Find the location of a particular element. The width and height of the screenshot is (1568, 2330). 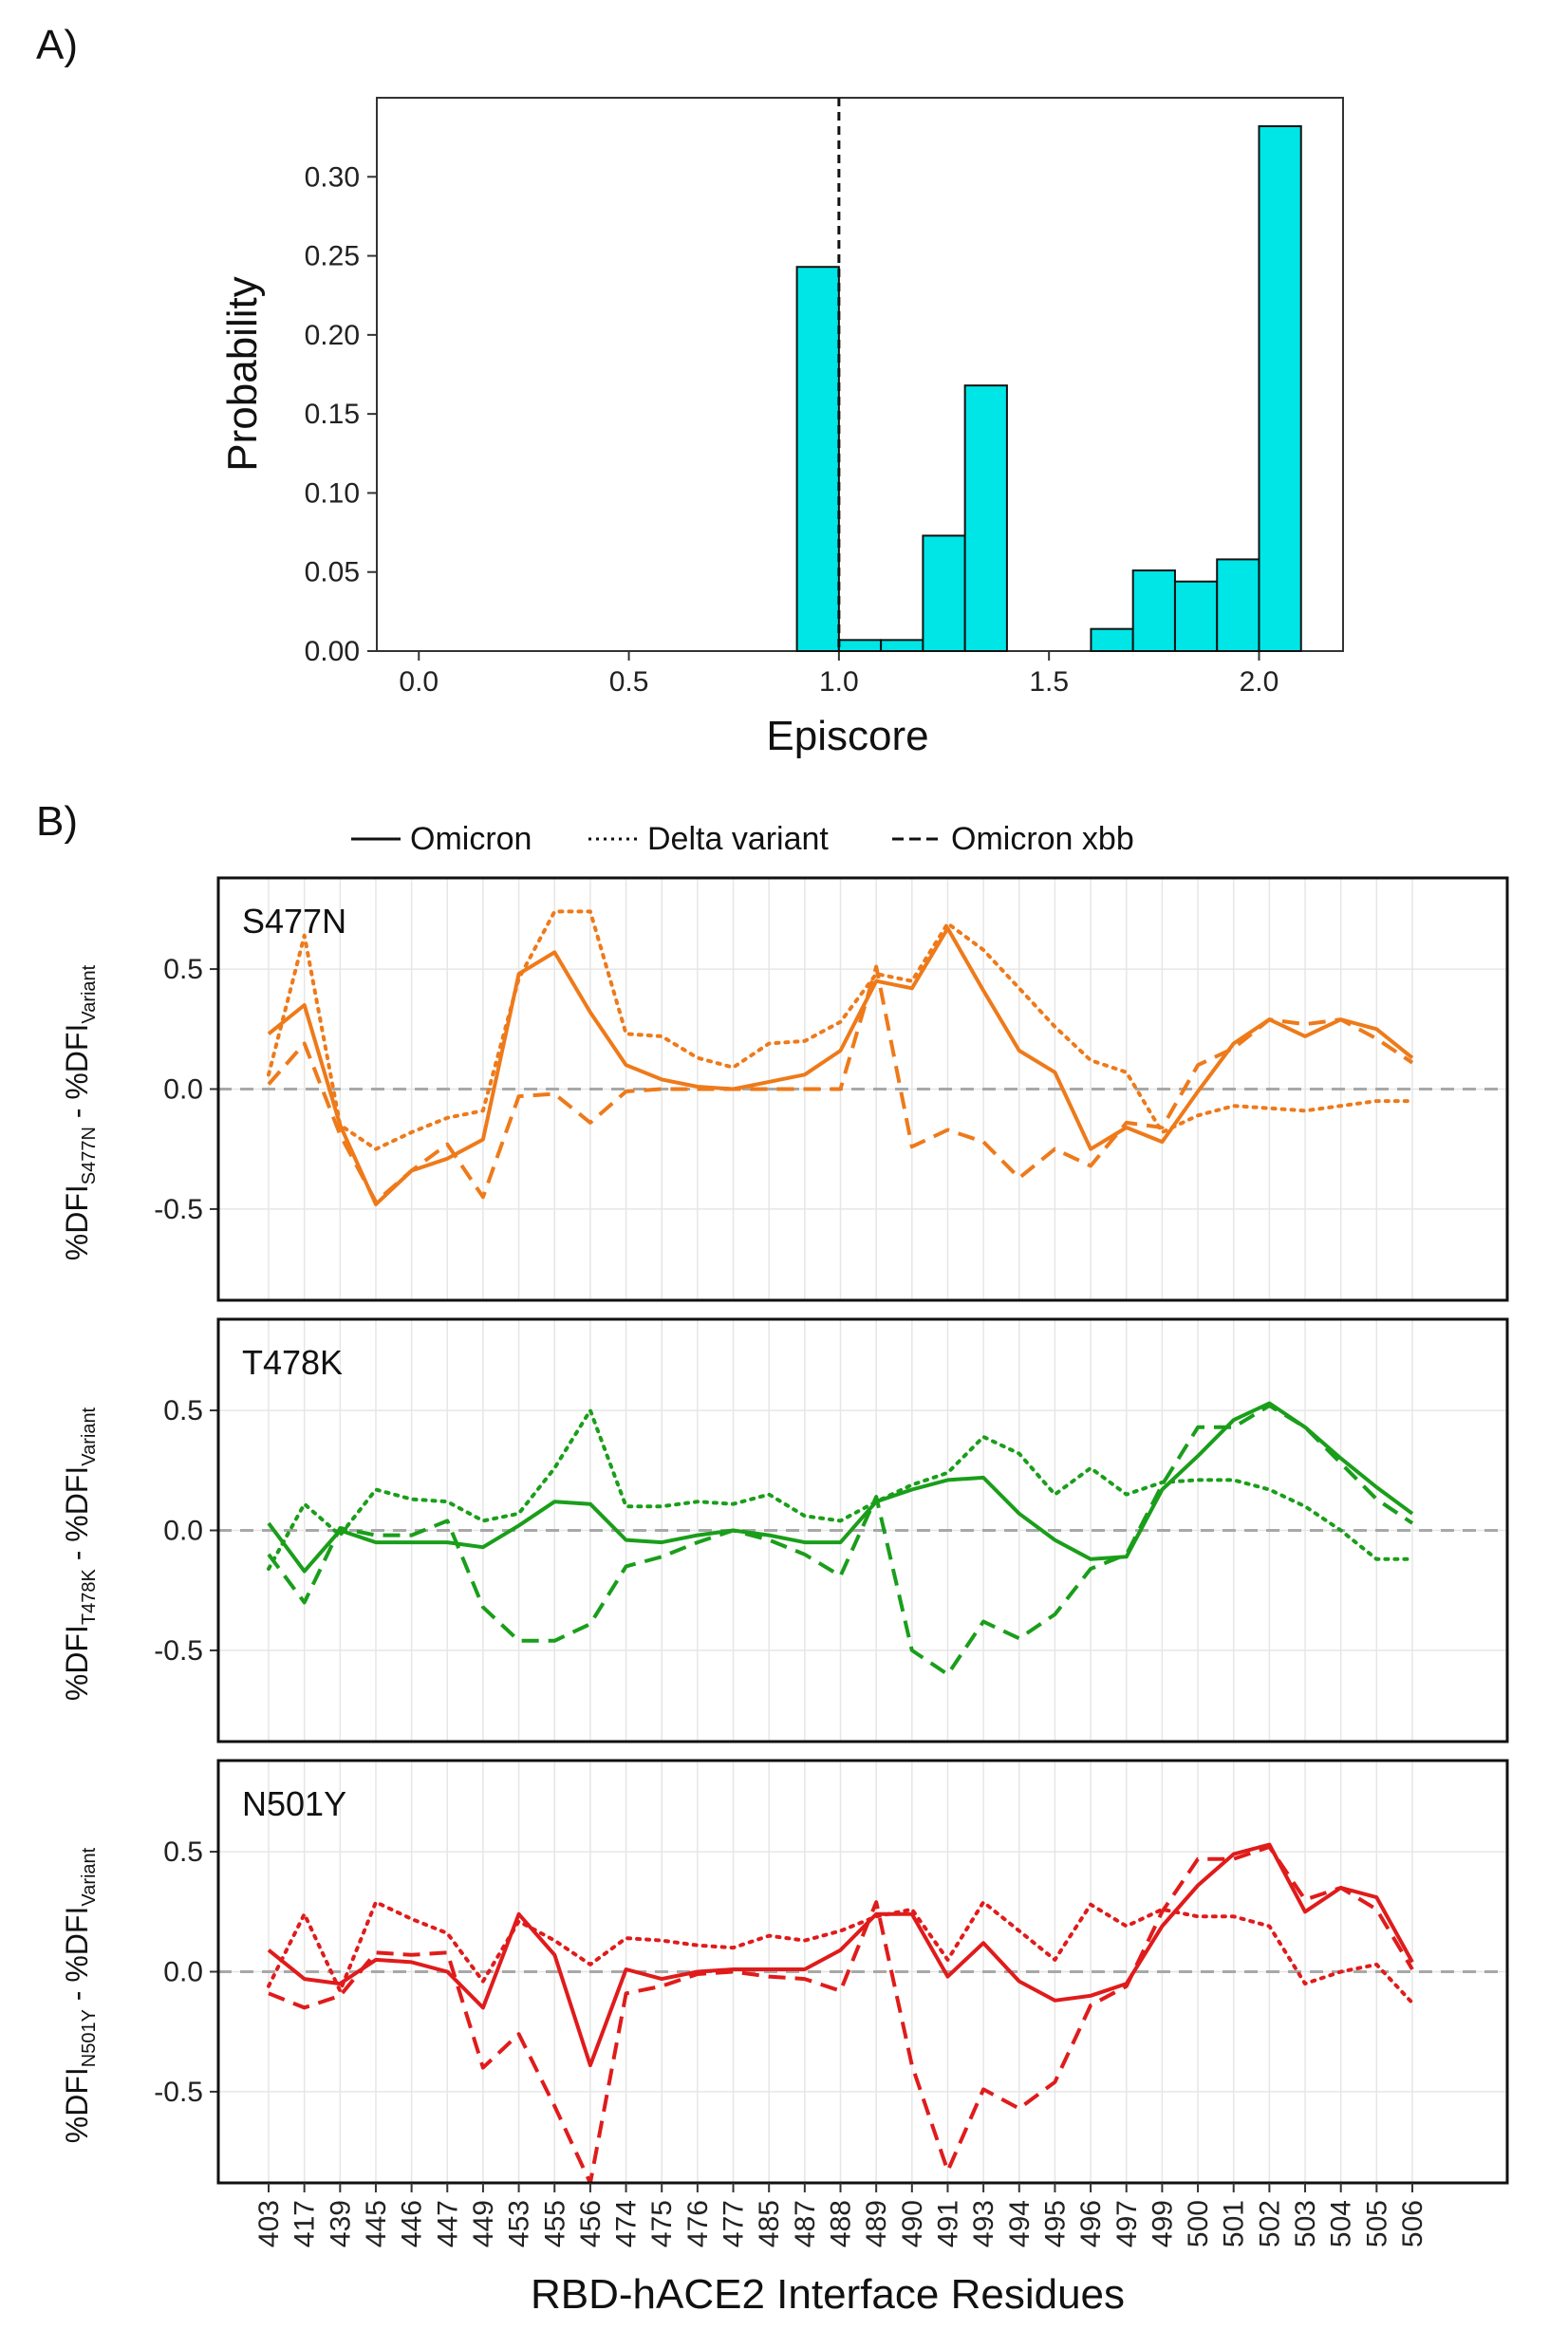

histogram-plot-area is located at coordinates (860, 374).